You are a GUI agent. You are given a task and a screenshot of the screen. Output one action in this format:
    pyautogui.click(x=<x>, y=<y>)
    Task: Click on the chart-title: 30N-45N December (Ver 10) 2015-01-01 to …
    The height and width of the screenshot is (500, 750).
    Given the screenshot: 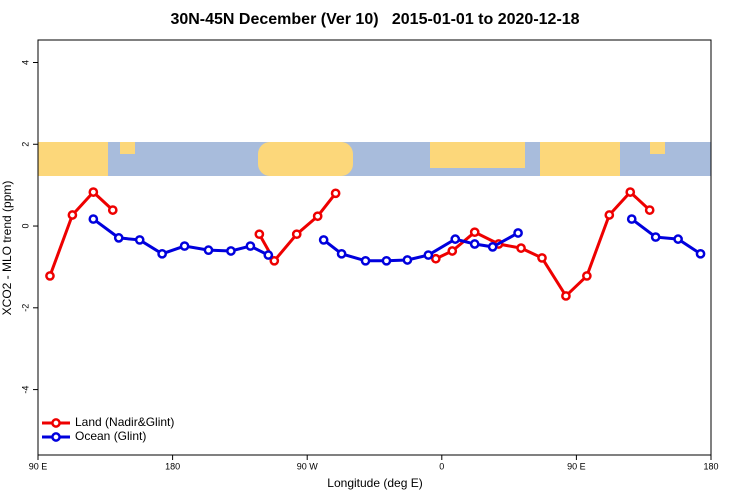 What is the action you would take?
    pyautogui.click(x=374, y=19)
    